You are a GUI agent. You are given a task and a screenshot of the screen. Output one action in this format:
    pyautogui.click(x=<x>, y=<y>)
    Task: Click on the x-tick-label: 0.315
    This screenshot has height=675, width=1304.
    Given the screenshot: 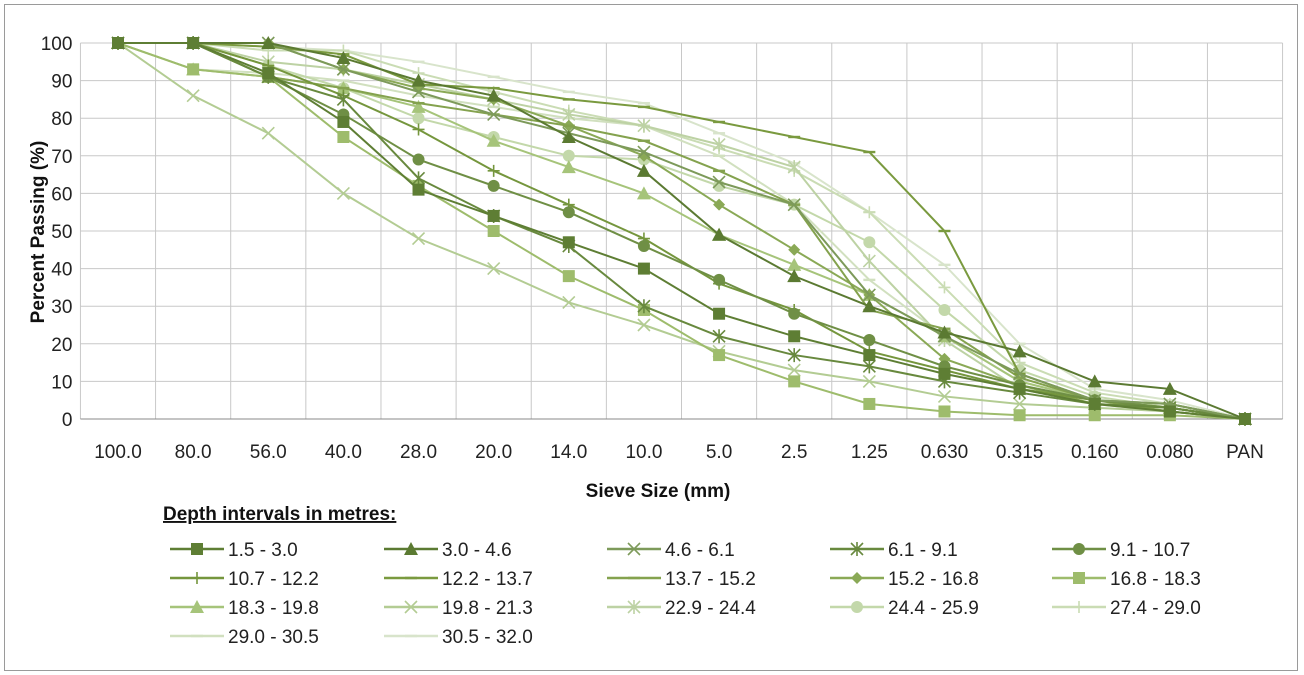 What is the action you would take?
    pyautogui.click(x=1020, y=452)
    